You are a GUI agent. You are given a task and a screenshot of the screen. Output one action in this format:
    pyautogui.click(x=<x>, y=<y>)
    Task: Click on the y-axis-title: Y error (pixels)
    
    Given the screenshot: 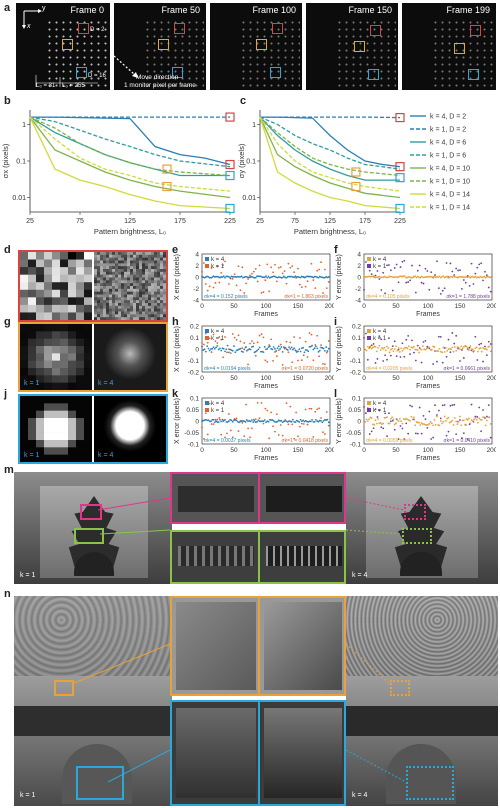 What is the action you would take?
    pyautogui.click(x=339, y=277)
    